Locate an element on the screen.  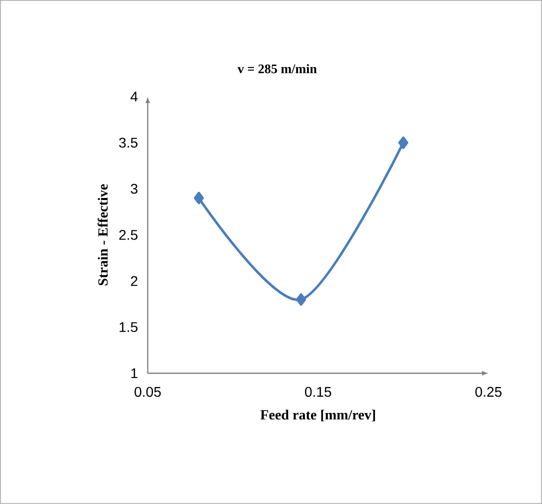
y-tick-label: 1.5 is located at coordinates (129, 327).